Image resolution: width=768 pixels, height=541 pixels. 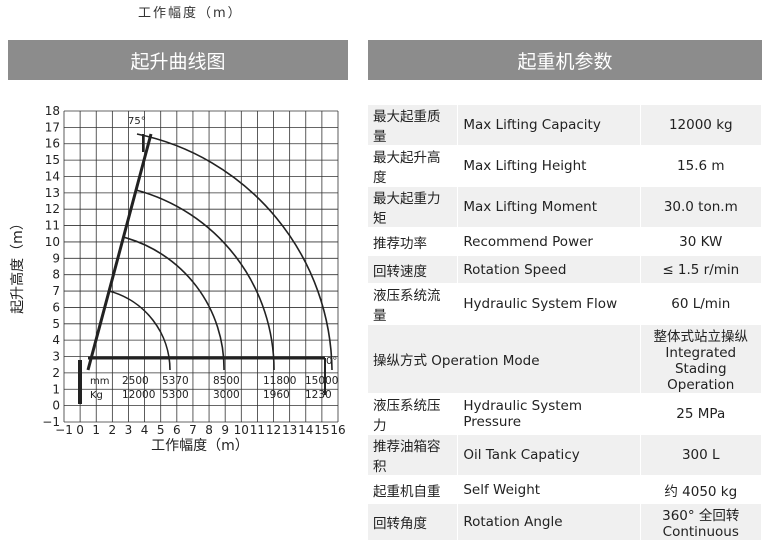 What do you see at coordinates (701, 489) in the screenshot?
I see `table-cell: 约 4050 kg` at bounding box center [701, 489].